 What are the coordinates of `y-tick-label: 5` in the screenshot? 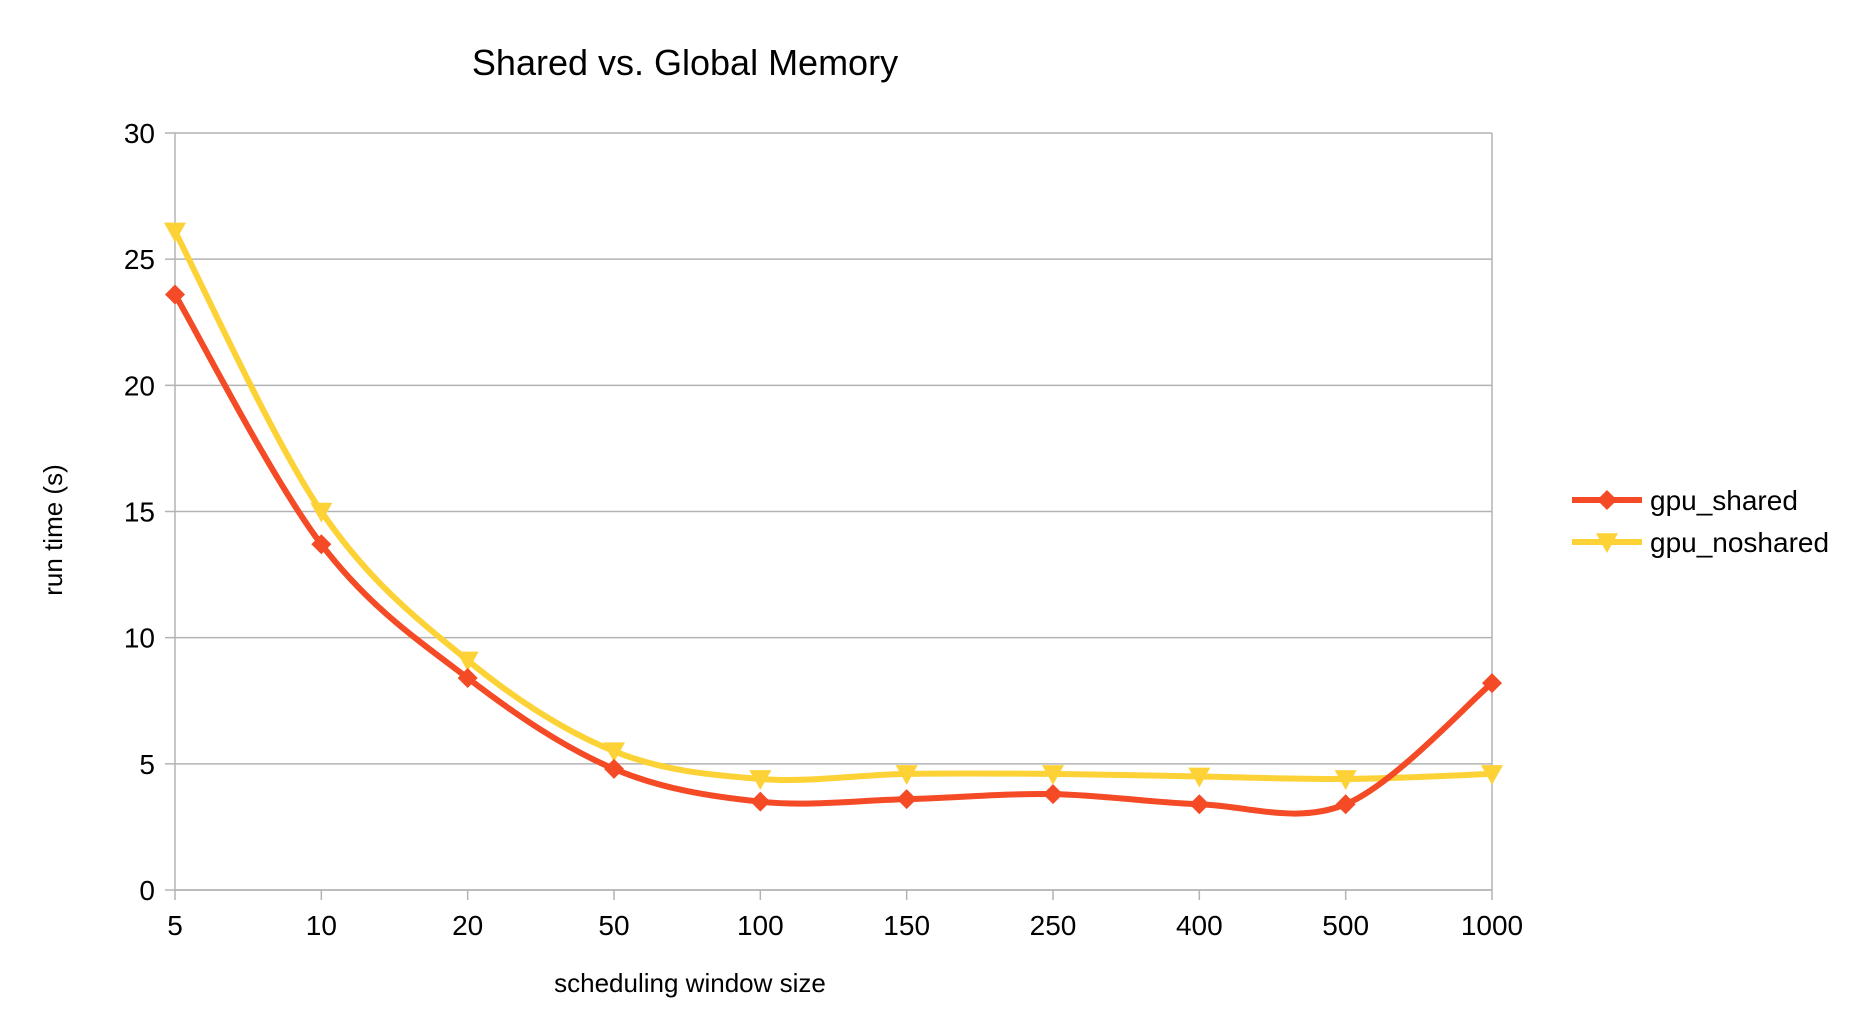 It's located at (147, 764).